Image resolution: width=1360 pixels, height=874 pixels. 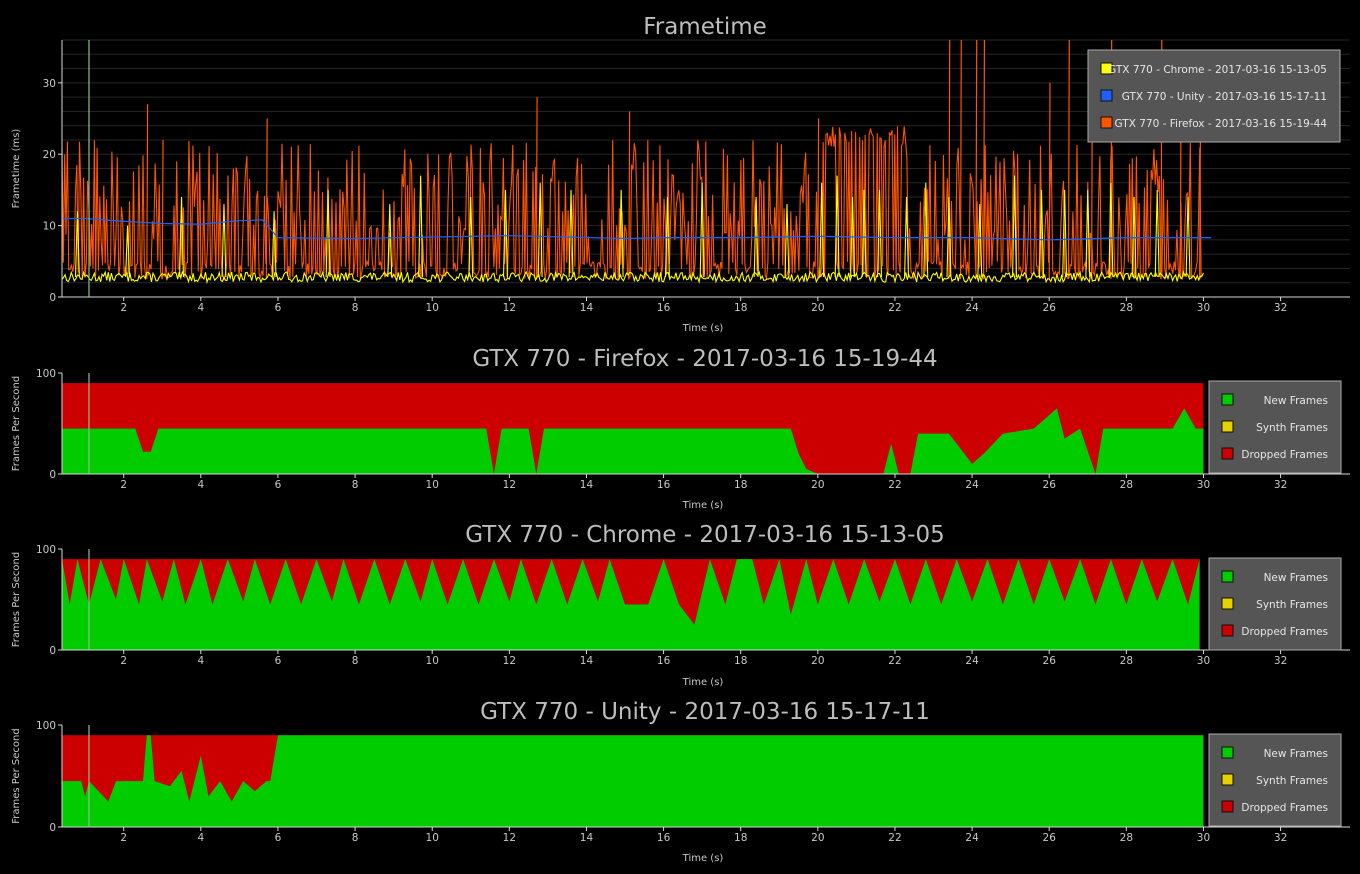 I want to click on y-tick-label: 10, so click(x=49, y=227).